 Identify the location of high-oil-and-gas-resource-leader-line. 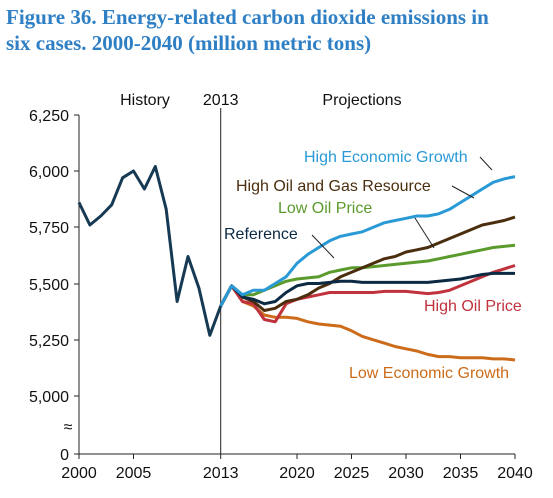
(463, 192).